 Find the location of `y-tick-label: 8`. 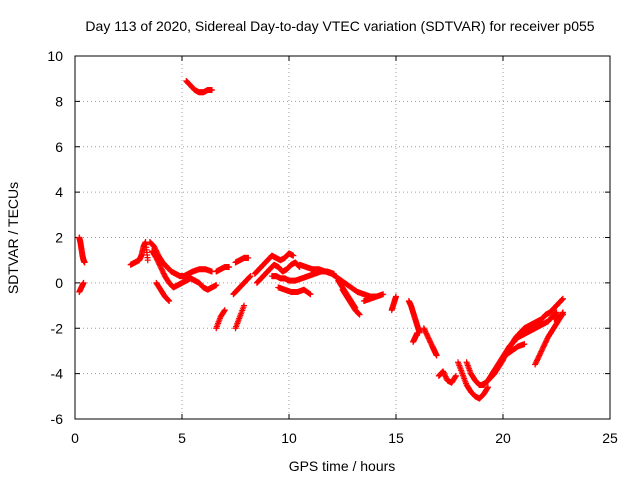

y-tick-label: 8 is located at coordinates (59, 101).